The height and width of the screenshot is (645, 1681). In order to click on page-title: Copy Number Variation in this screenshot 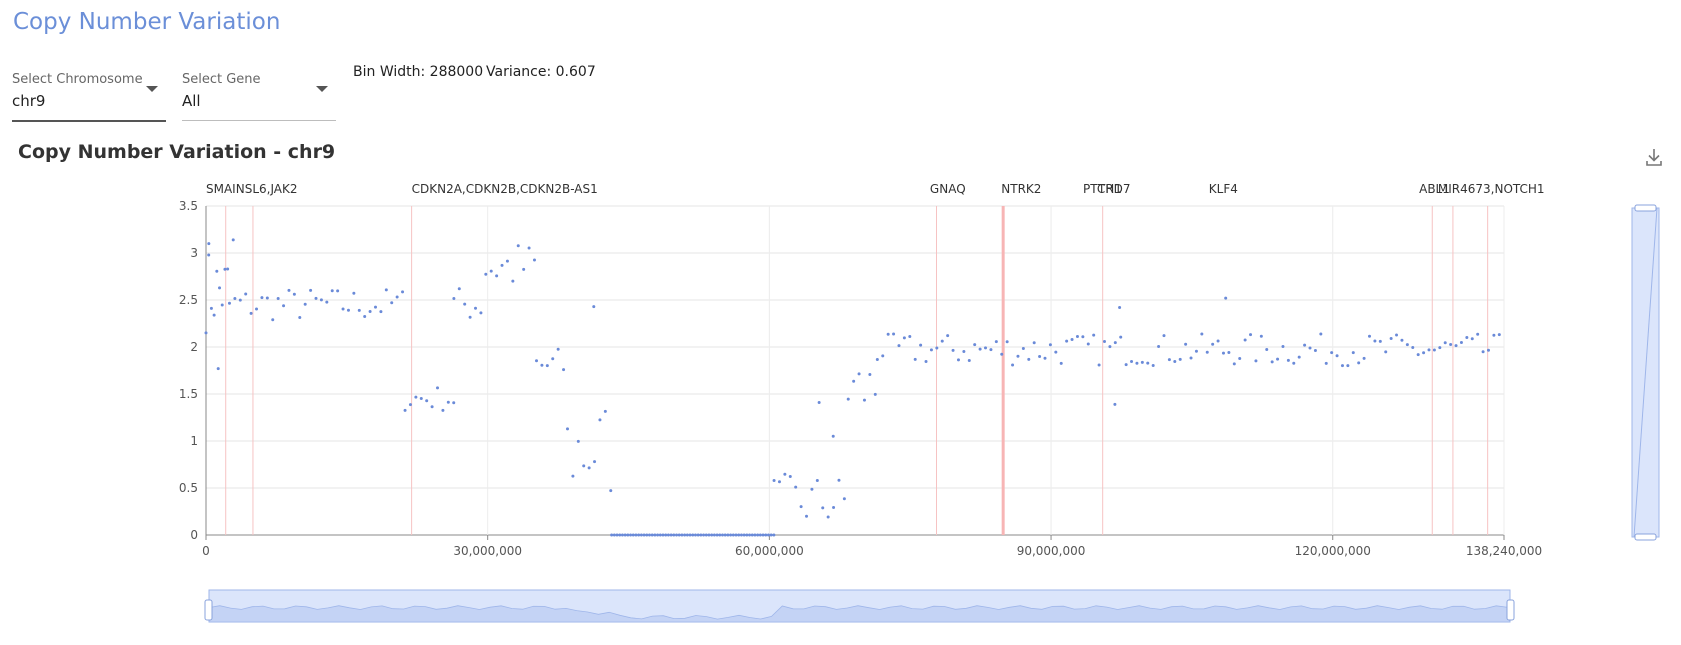, I will do `click(147, 22)`.